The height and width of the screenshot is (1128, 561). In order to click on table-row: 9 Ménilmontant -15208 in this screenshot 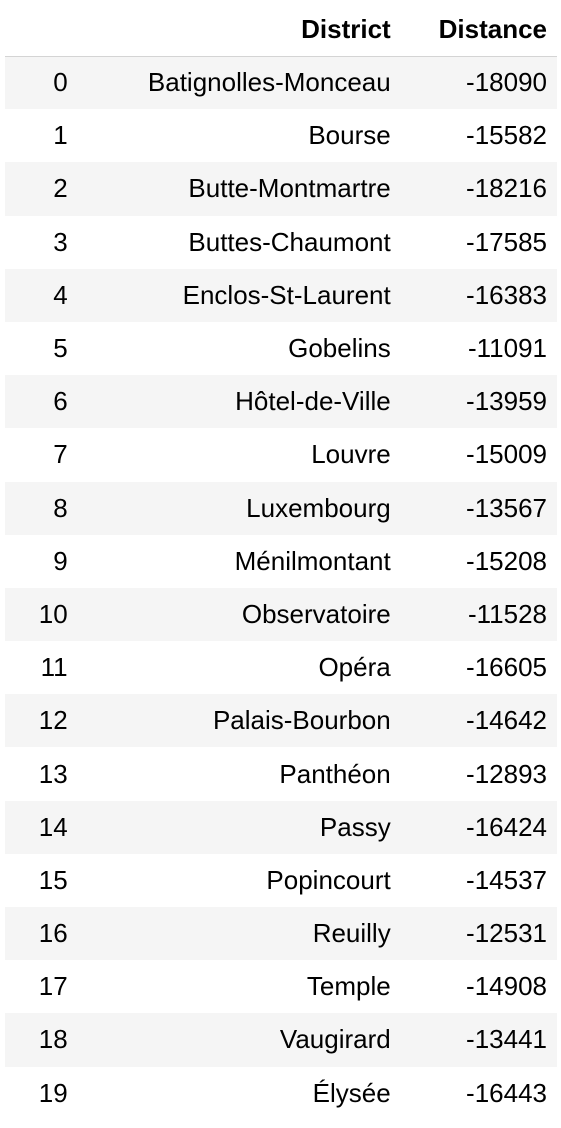, I will do `click(281, 561)`.